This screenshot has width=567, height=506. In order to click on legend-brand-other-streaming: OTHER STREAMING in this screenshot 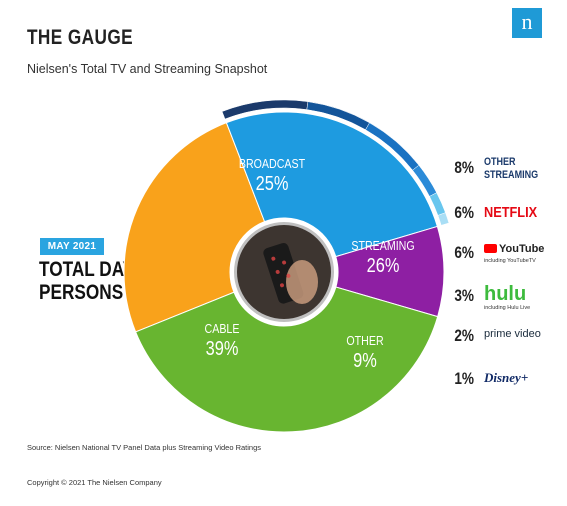, I will do `click(511, 169)`.